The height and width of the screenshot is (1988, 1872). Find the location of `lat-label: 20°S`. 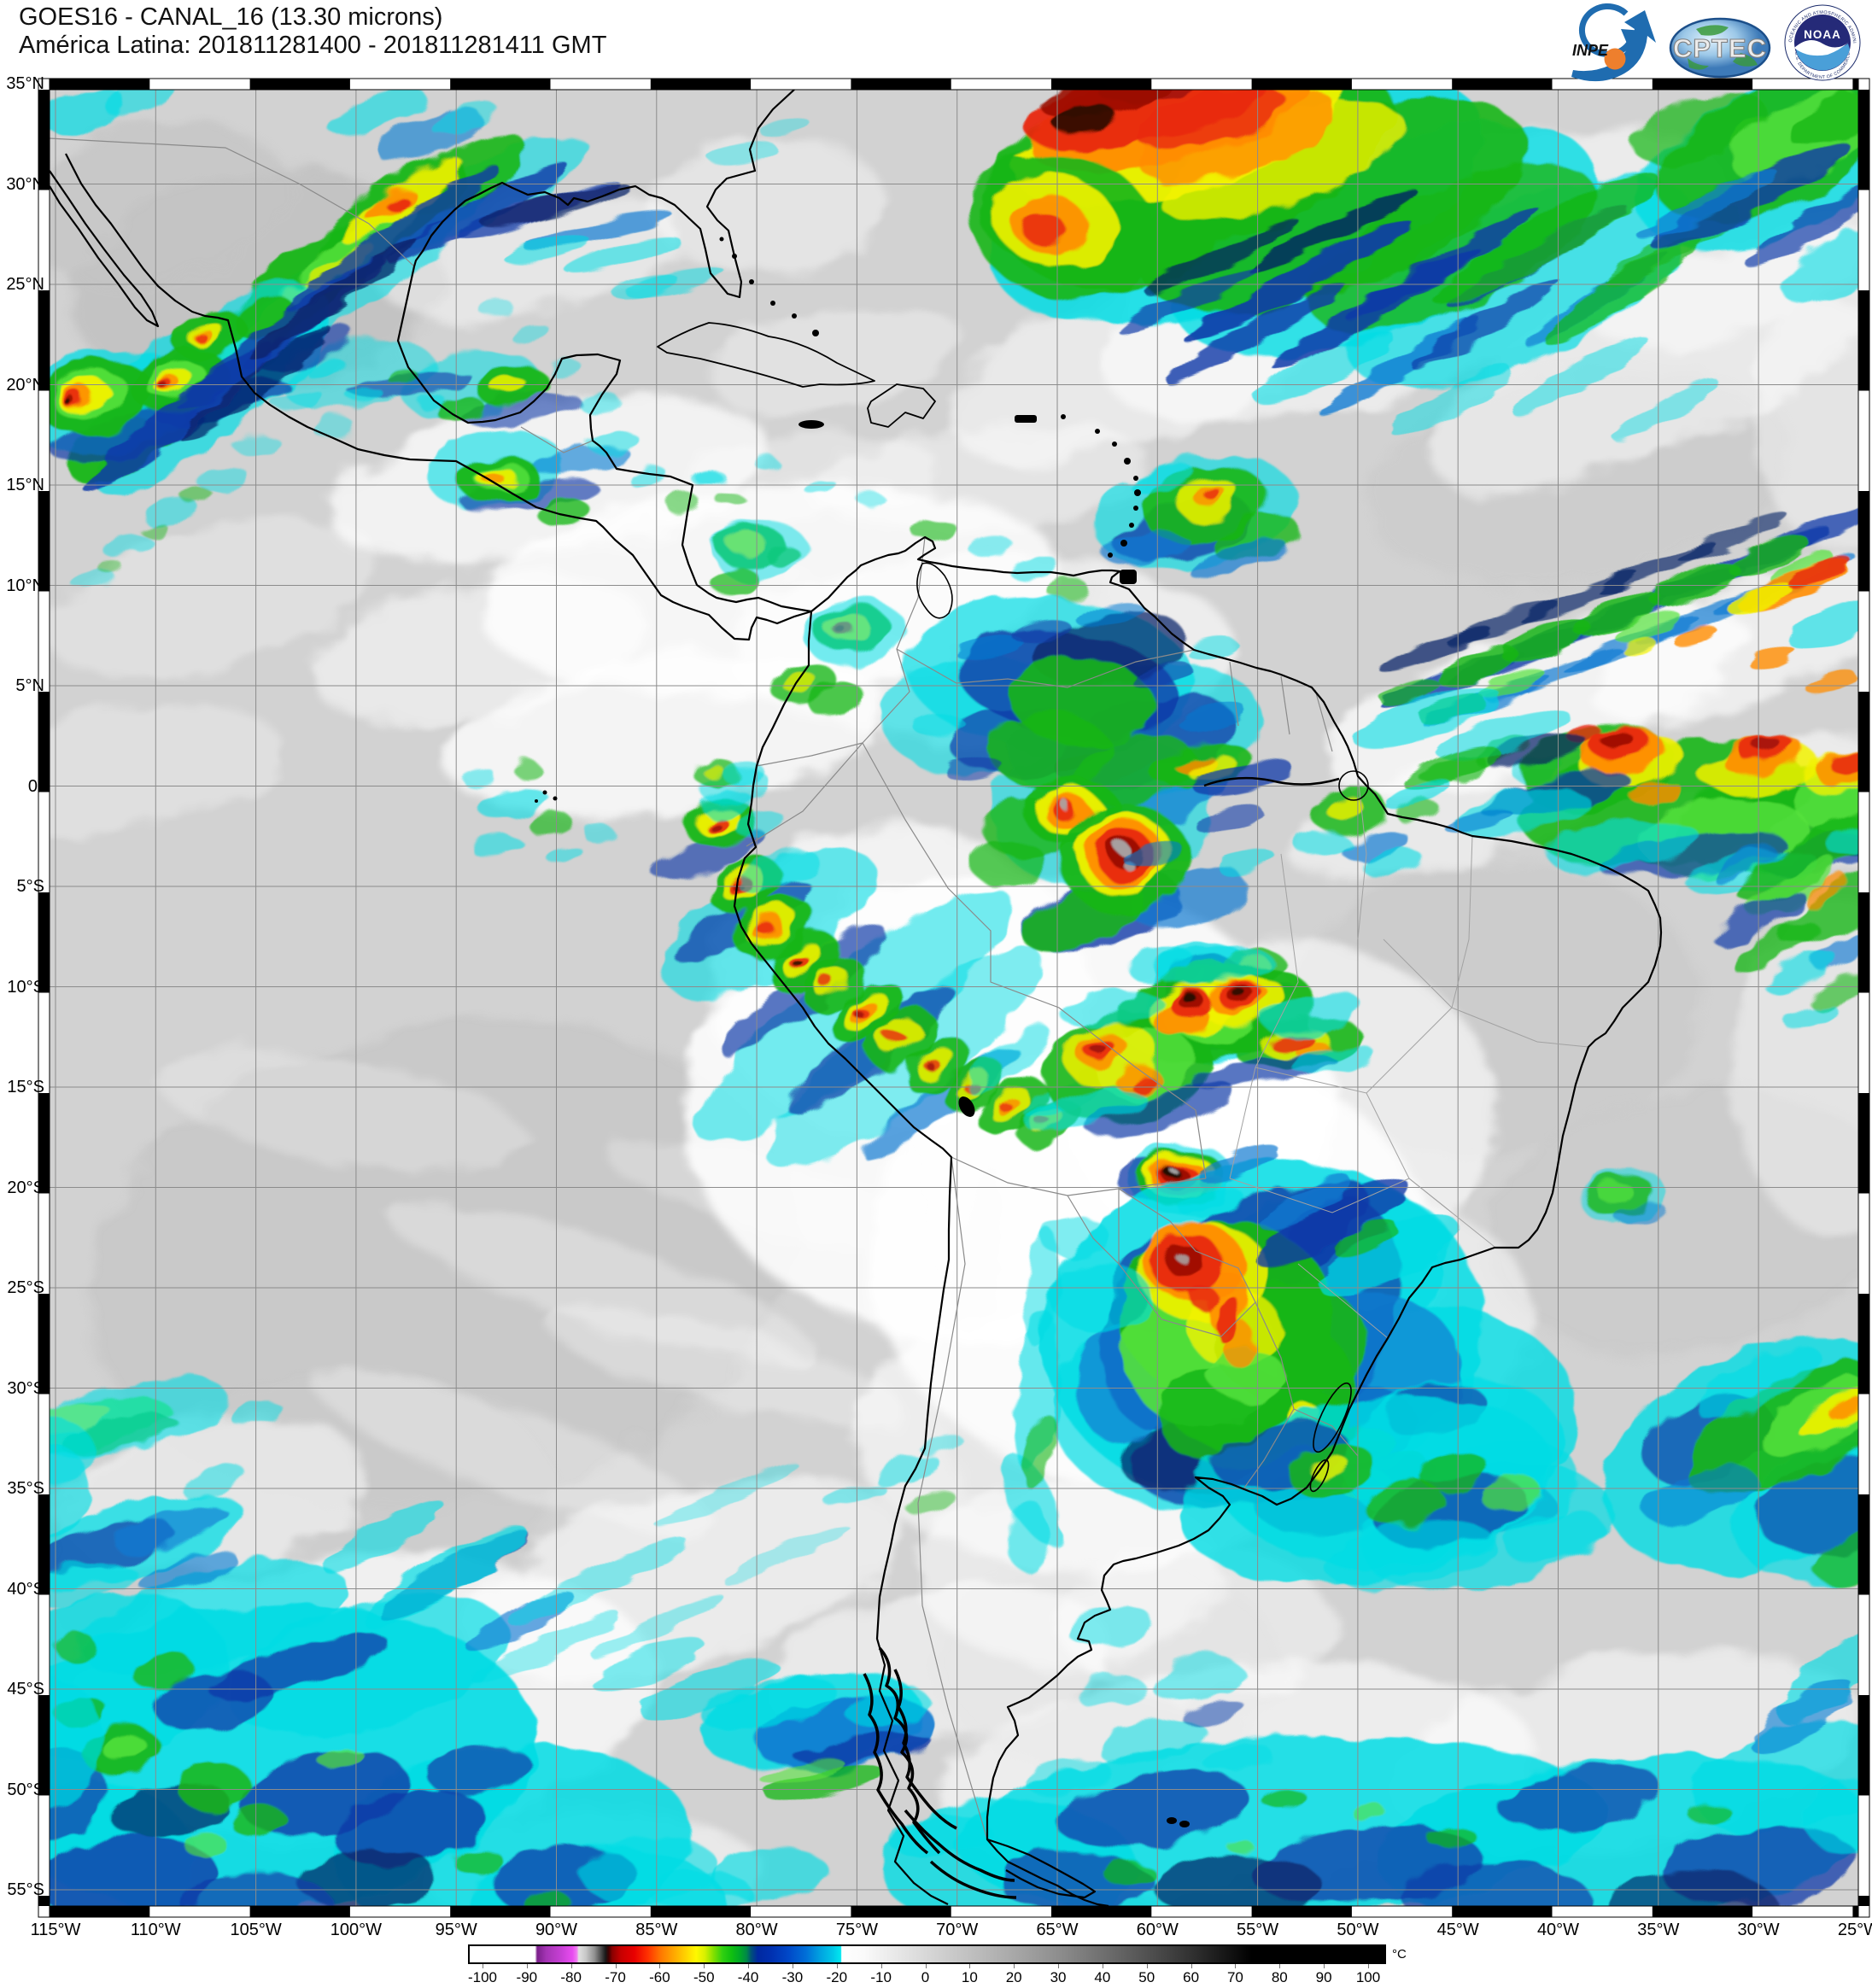

lat-label: 20°S is located at coordinates (25, 1187).